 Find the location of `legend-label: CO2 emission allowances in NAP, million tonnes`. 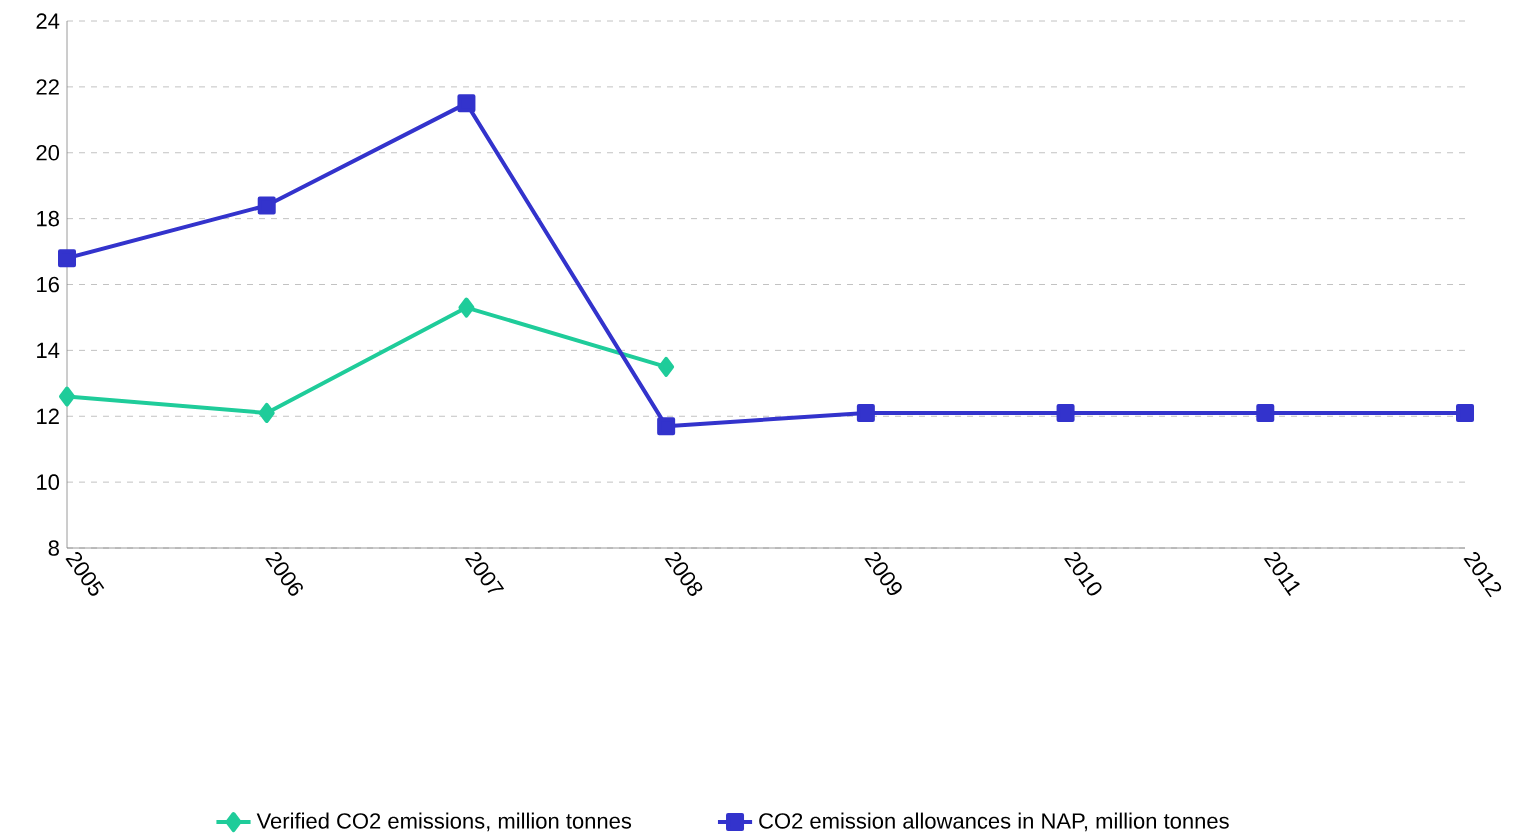

legend-label: CO2 emission allowances in NAP, million tonnes is located at coordinates (994, 822).